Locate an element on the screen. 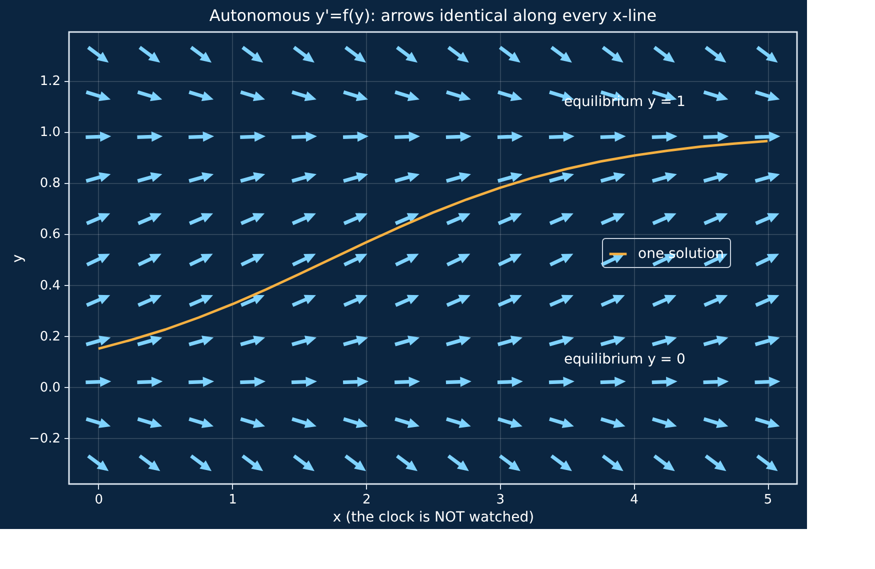 This screenshot has height=569, width=875. x-tick-label: 5 is located at coordinates (768, 500).